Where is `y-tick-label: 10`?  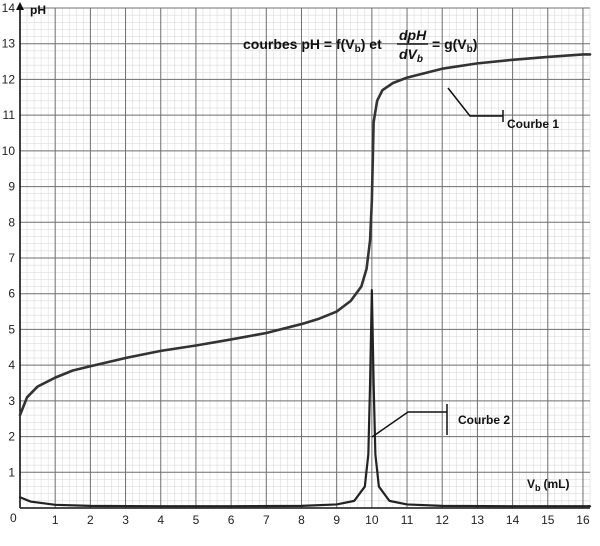
y-tick-label: 10 is located at coordinates (9, 151).